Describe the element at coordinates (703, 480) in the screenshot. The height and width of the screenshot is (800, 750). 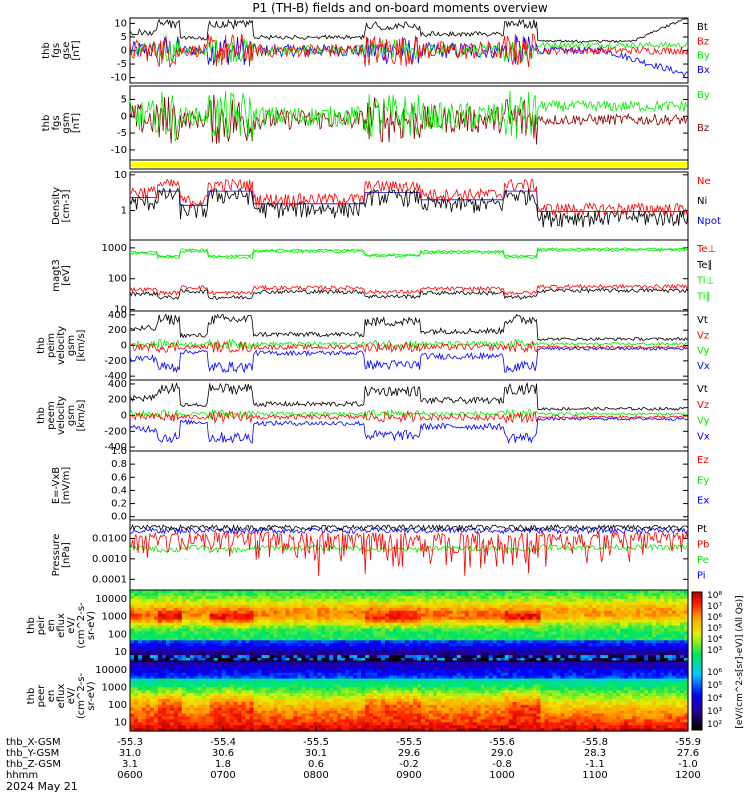
I see `legend-efield: Ey` at that location.